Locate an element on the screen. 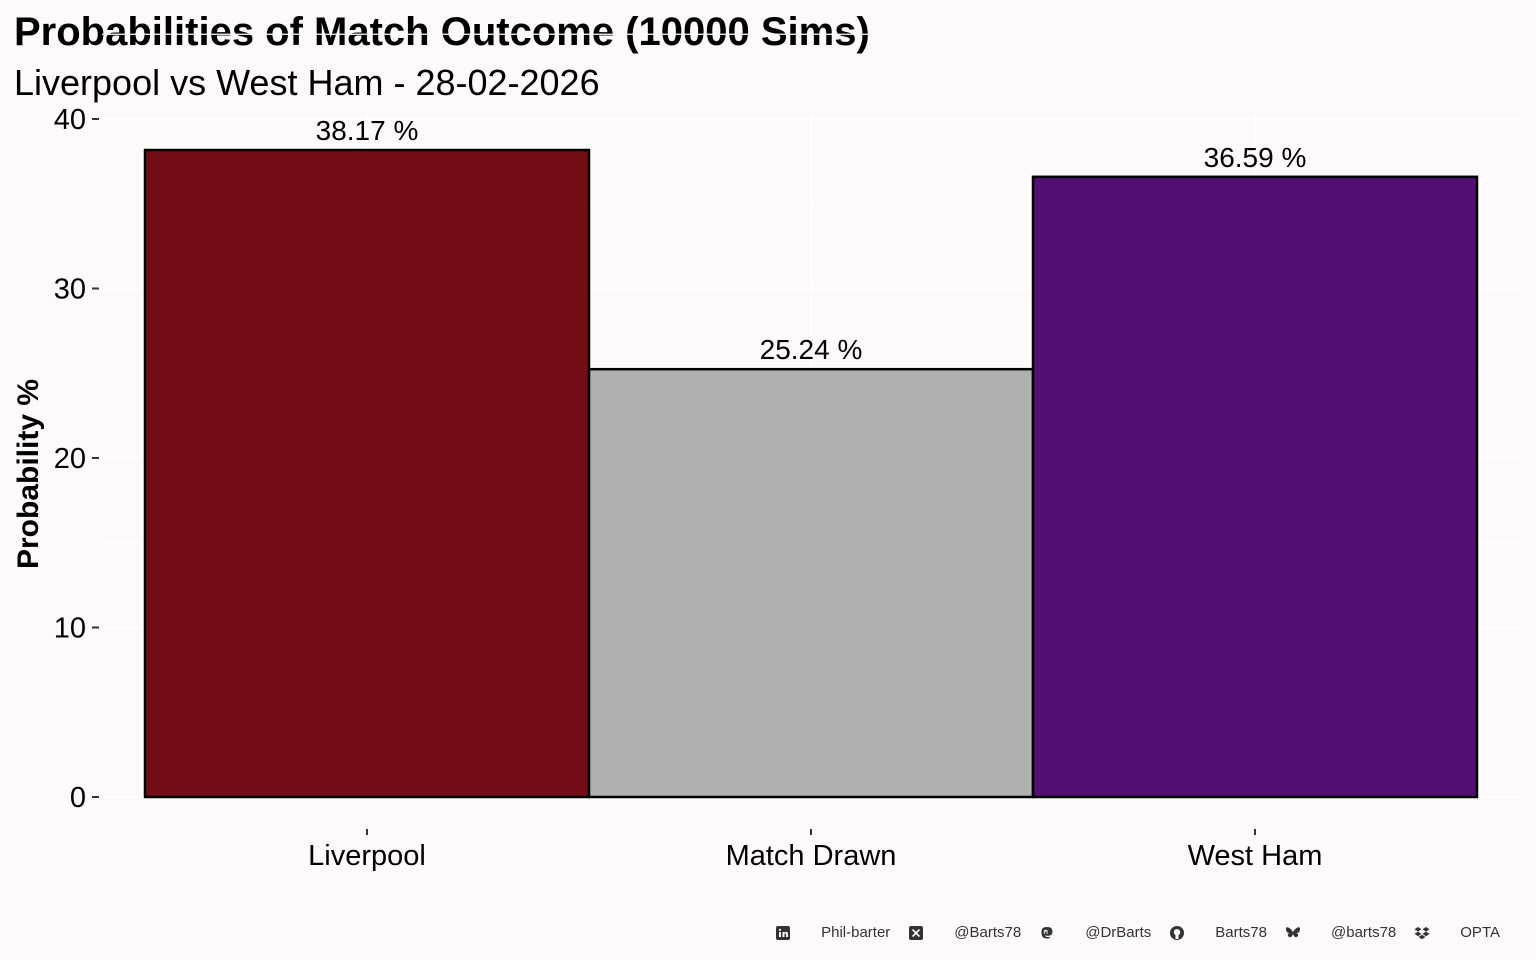  footer-item-mastodon: @DrBarts is located at coordinates (1104, 932).